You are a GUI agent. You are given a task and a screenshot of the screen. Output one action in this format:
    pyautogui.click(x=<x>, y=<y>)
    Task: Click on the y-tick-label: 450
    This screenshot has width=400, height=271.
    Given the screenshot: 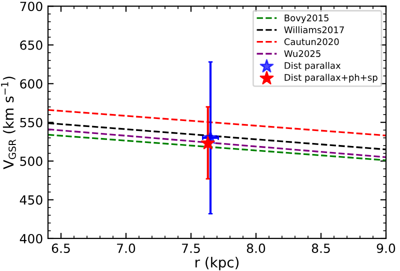 What is the action you would take?
    pyautogui.click(x=31, y=200)
    